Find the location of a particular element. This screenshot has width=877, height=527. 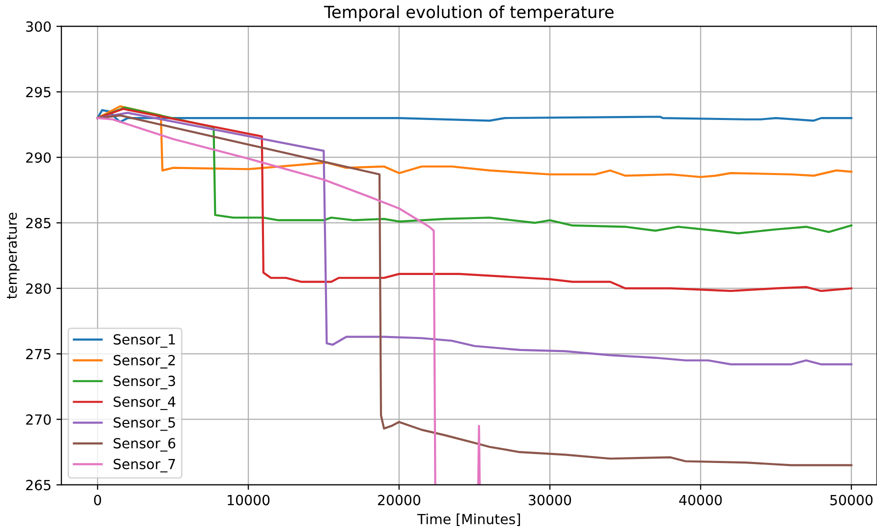

legend-label: Sensor_5 is located at coordinates (144, 424).